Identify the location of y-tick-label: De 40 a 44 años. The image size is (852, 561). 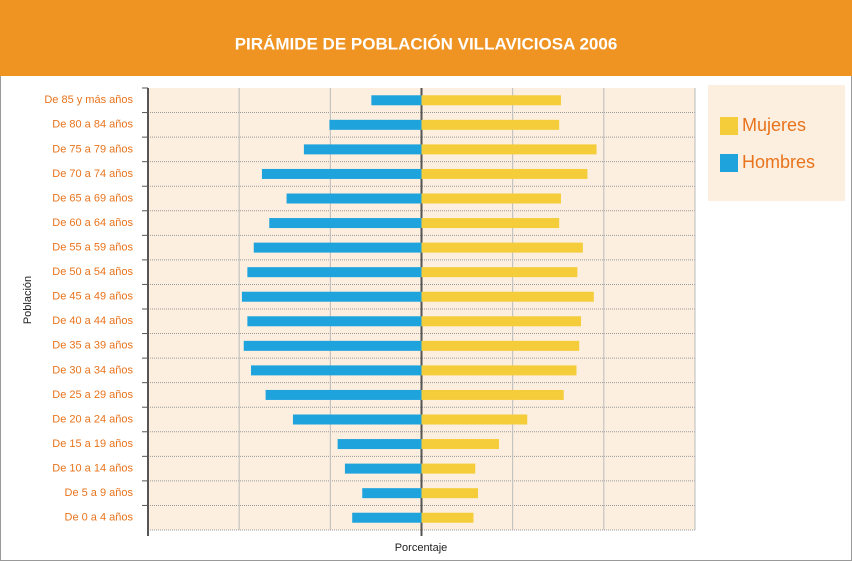
(92, 321).